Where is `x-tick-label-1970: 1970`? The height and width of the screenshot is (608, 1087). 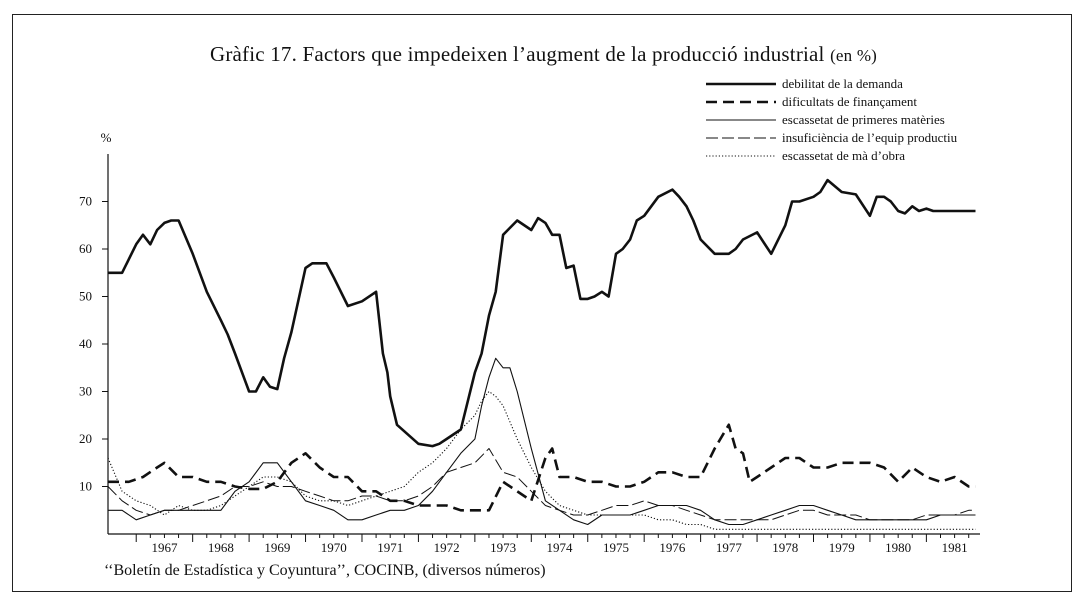
x-tick-label-1970: 1970 is located at coordinates (334, 547).